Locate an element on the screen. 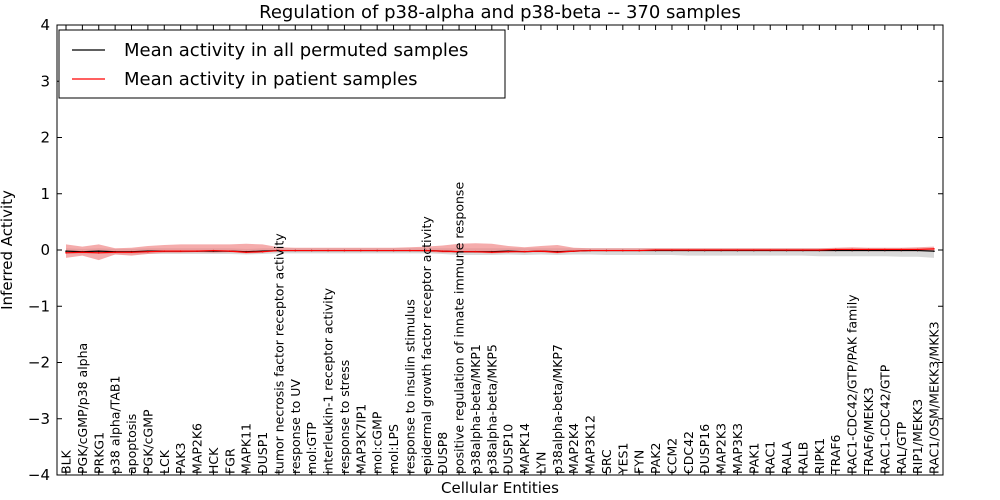 The image size is (1000, 500). x-category-label: TRAF6/MEKK3 is located at coordinates (868, 431).